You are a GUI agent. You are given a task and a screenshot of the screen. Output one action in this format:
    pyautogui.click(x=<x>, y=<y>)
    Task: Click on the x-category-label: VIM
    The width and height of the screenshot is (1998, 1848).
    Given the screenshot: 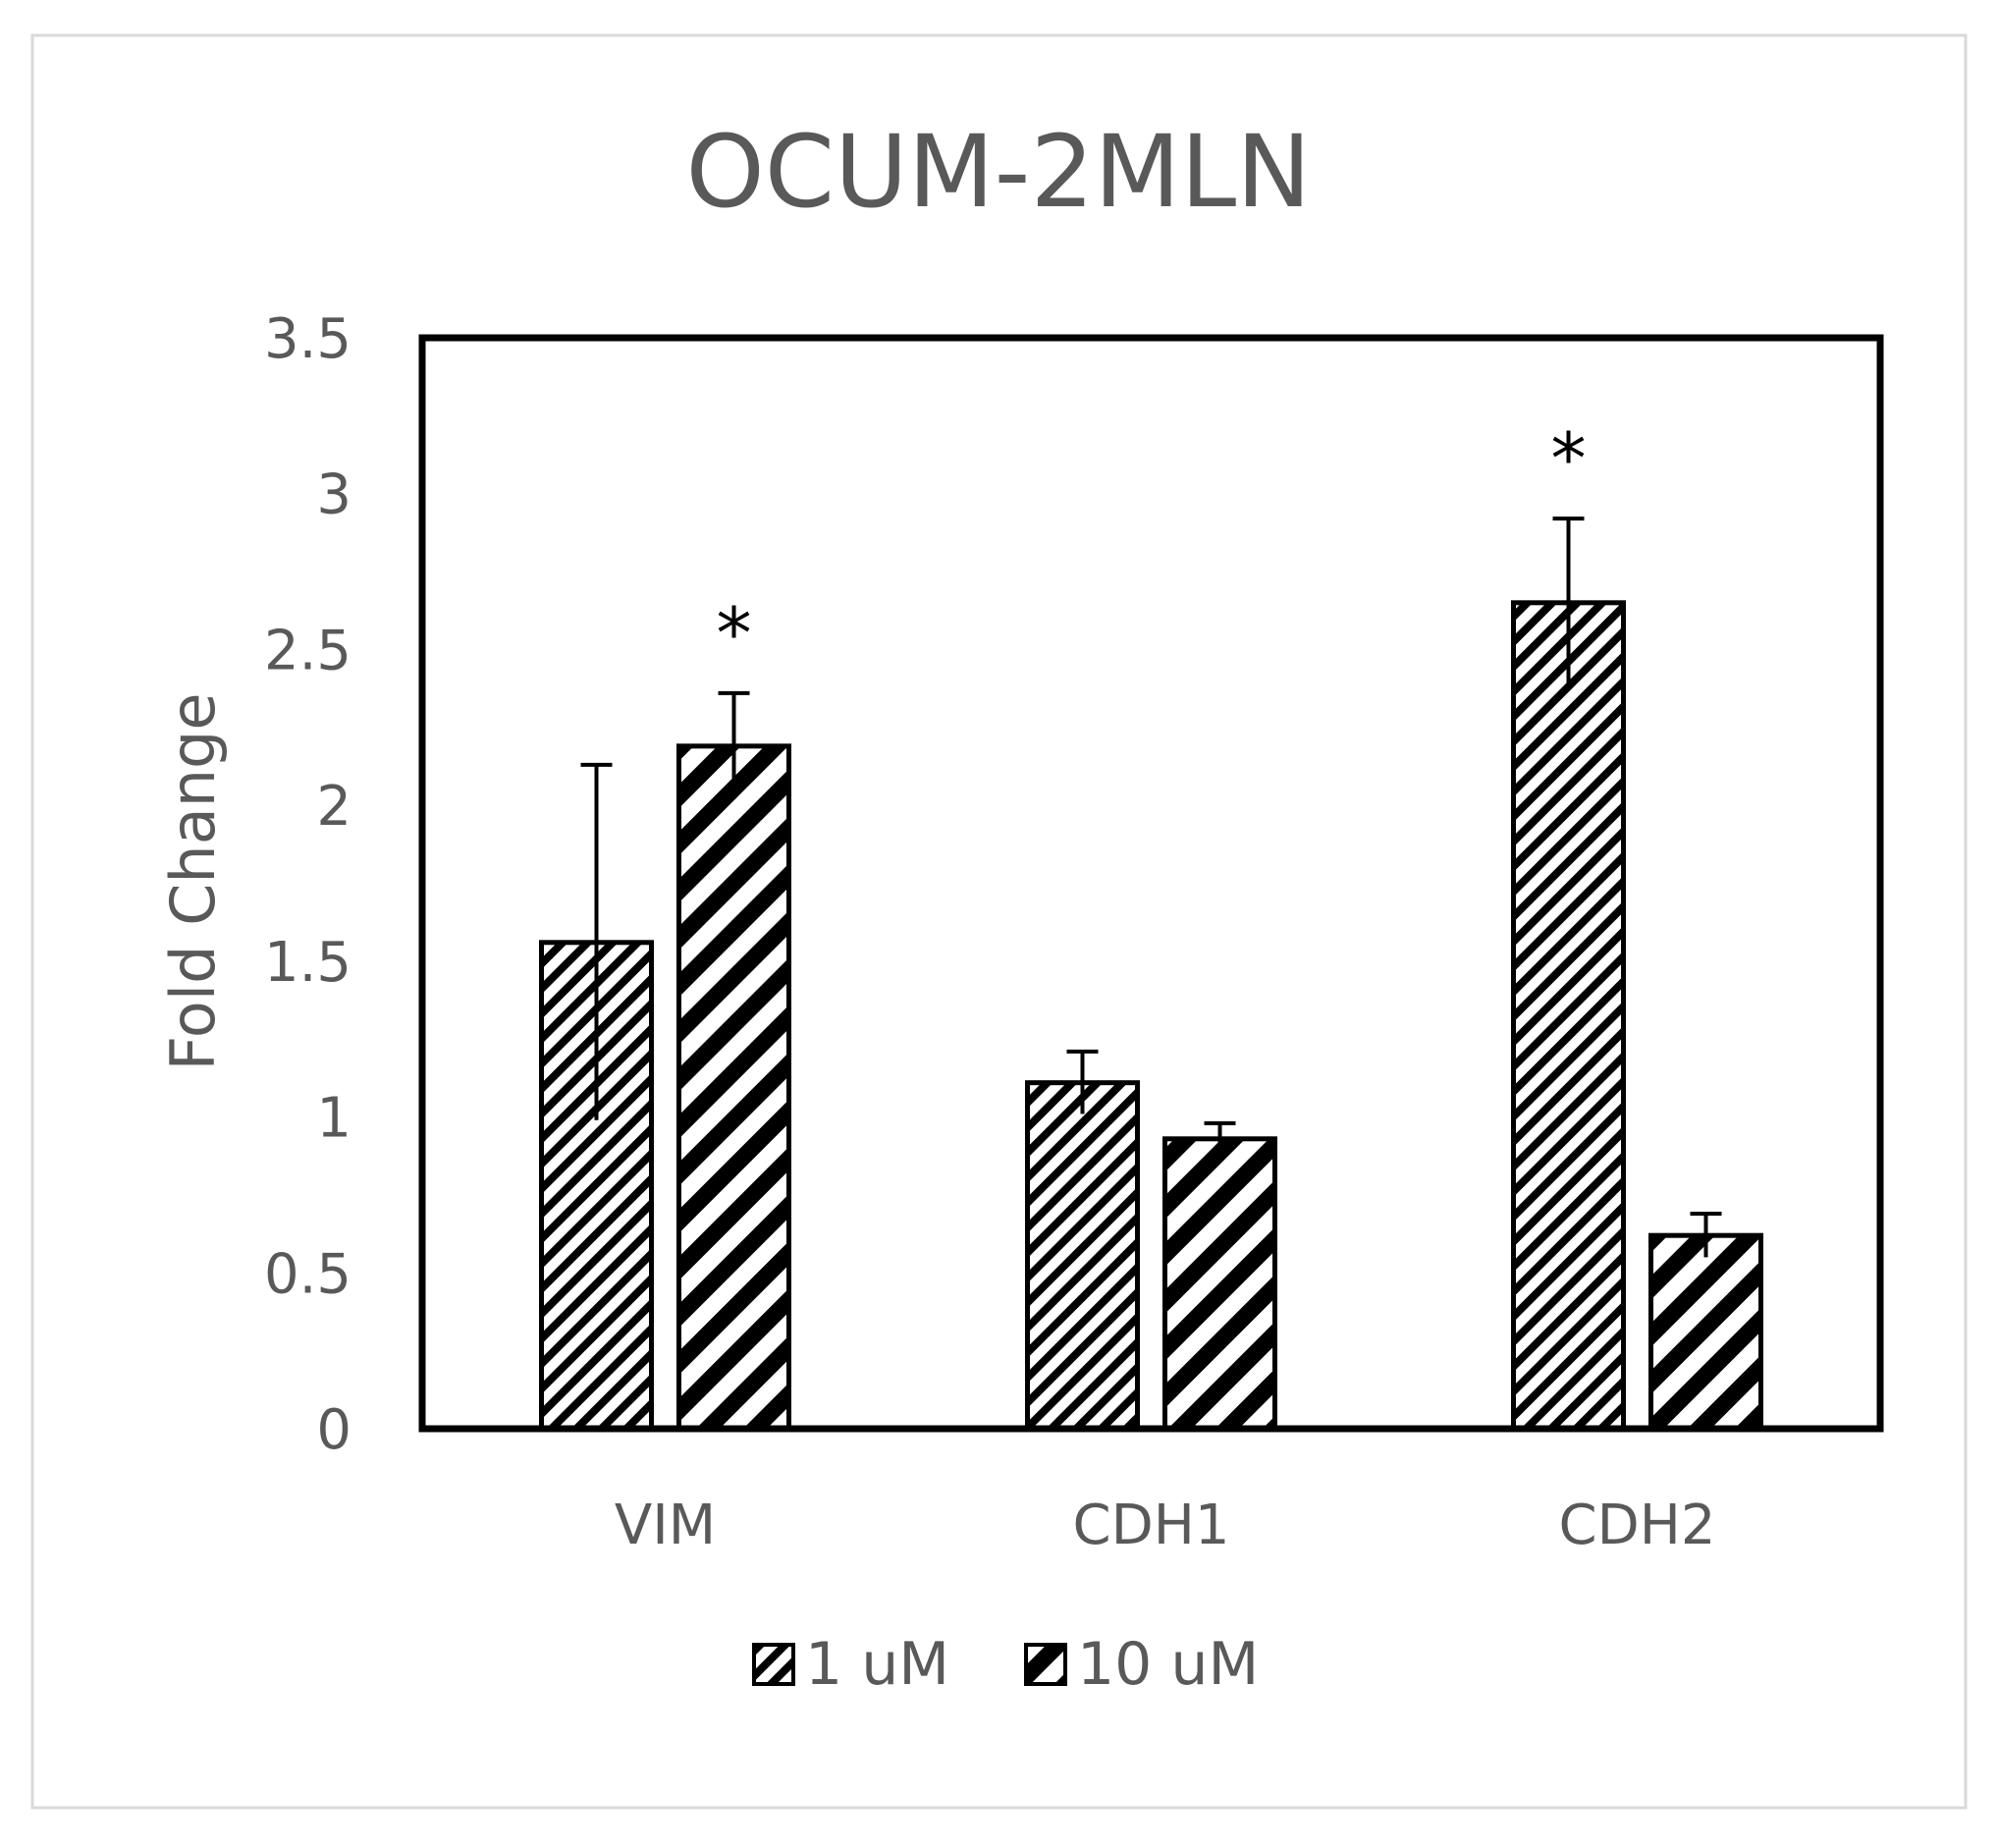 What is the action you would take?
    pyautogui.click(x=665, y=1526)
    